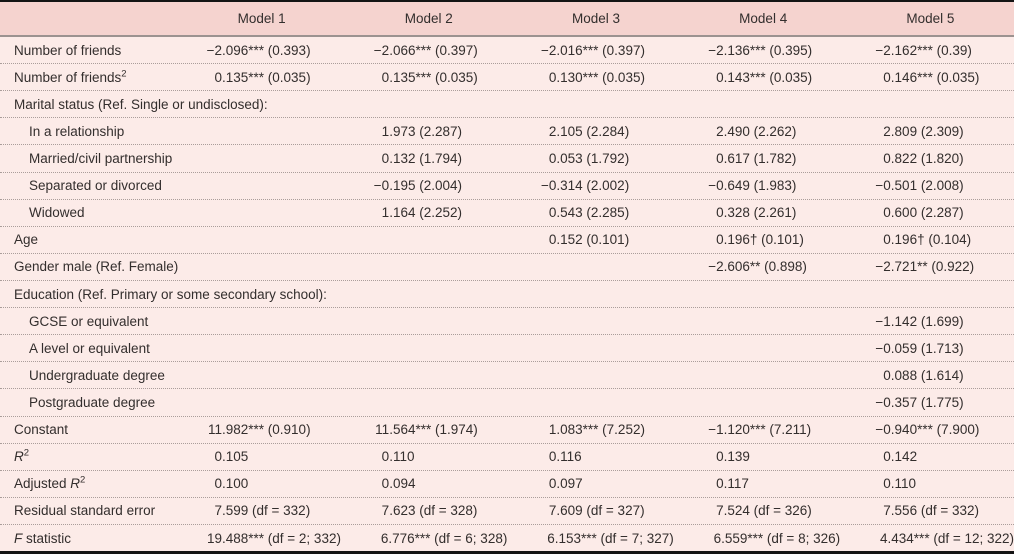 The image size is (1014, 554). I want to click on cell-model-2: 1.973 (2.287), so click(421, 131).